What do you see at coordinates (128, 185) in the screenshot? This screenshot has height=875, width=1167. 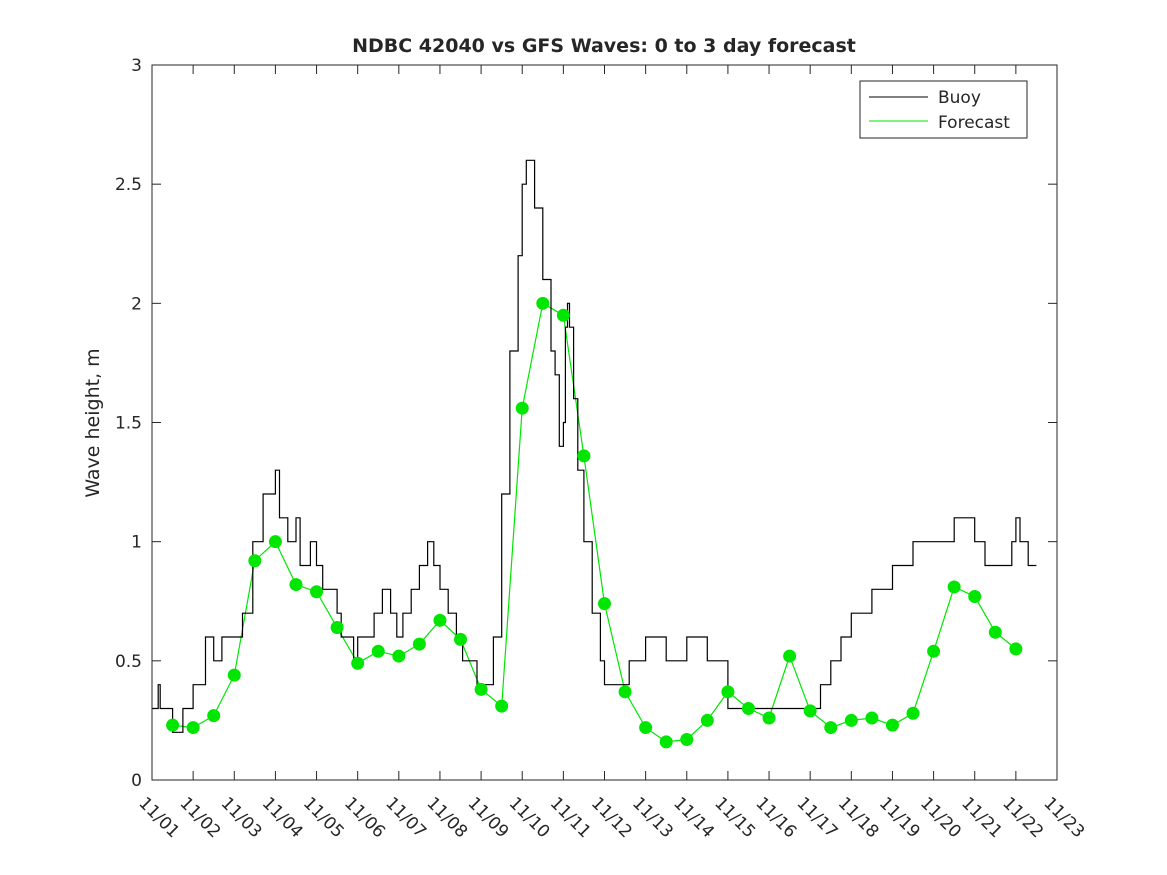 I see `y-tick-label: 2.5` at bounding box center [128, 185].